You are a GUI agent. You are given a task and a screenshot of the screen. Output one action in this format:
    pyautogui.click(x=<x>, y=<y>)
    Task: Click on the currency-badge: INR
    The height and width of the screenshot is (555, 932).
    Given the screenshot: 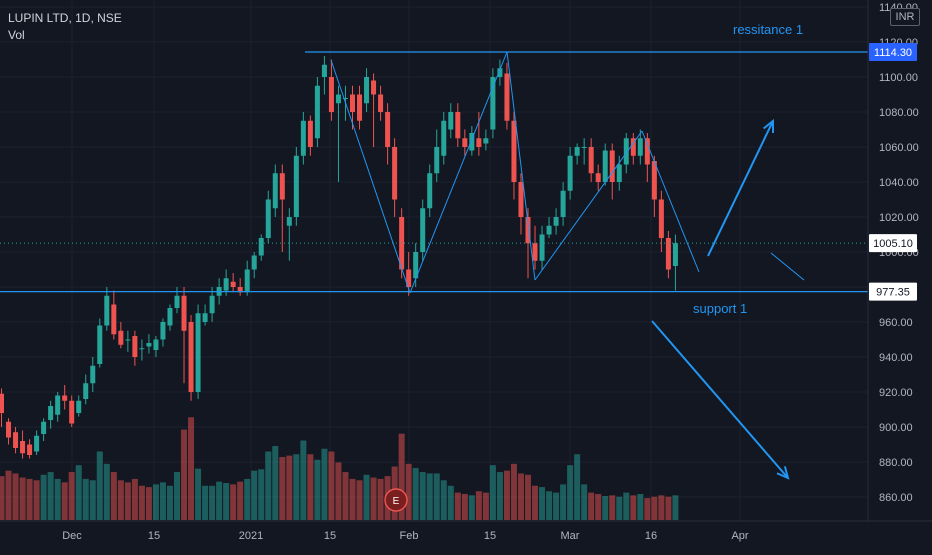 What is the action you would take?
    pyautogui.click(x=905, y=17)
    